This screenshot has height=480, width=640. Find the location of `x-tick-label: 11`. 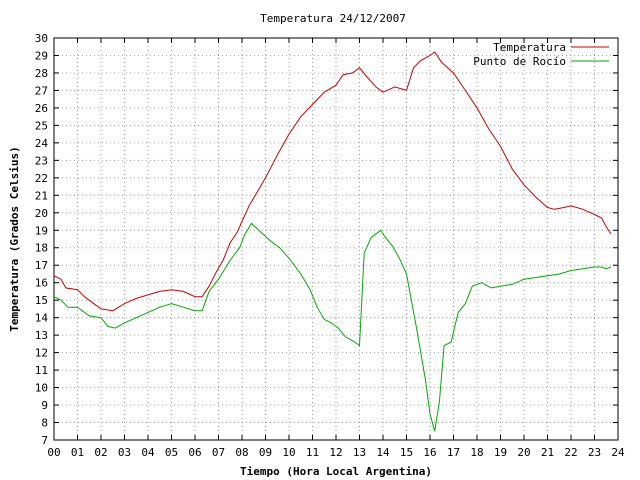

x-tick-label: 11 is located at coordinates (312, 452).